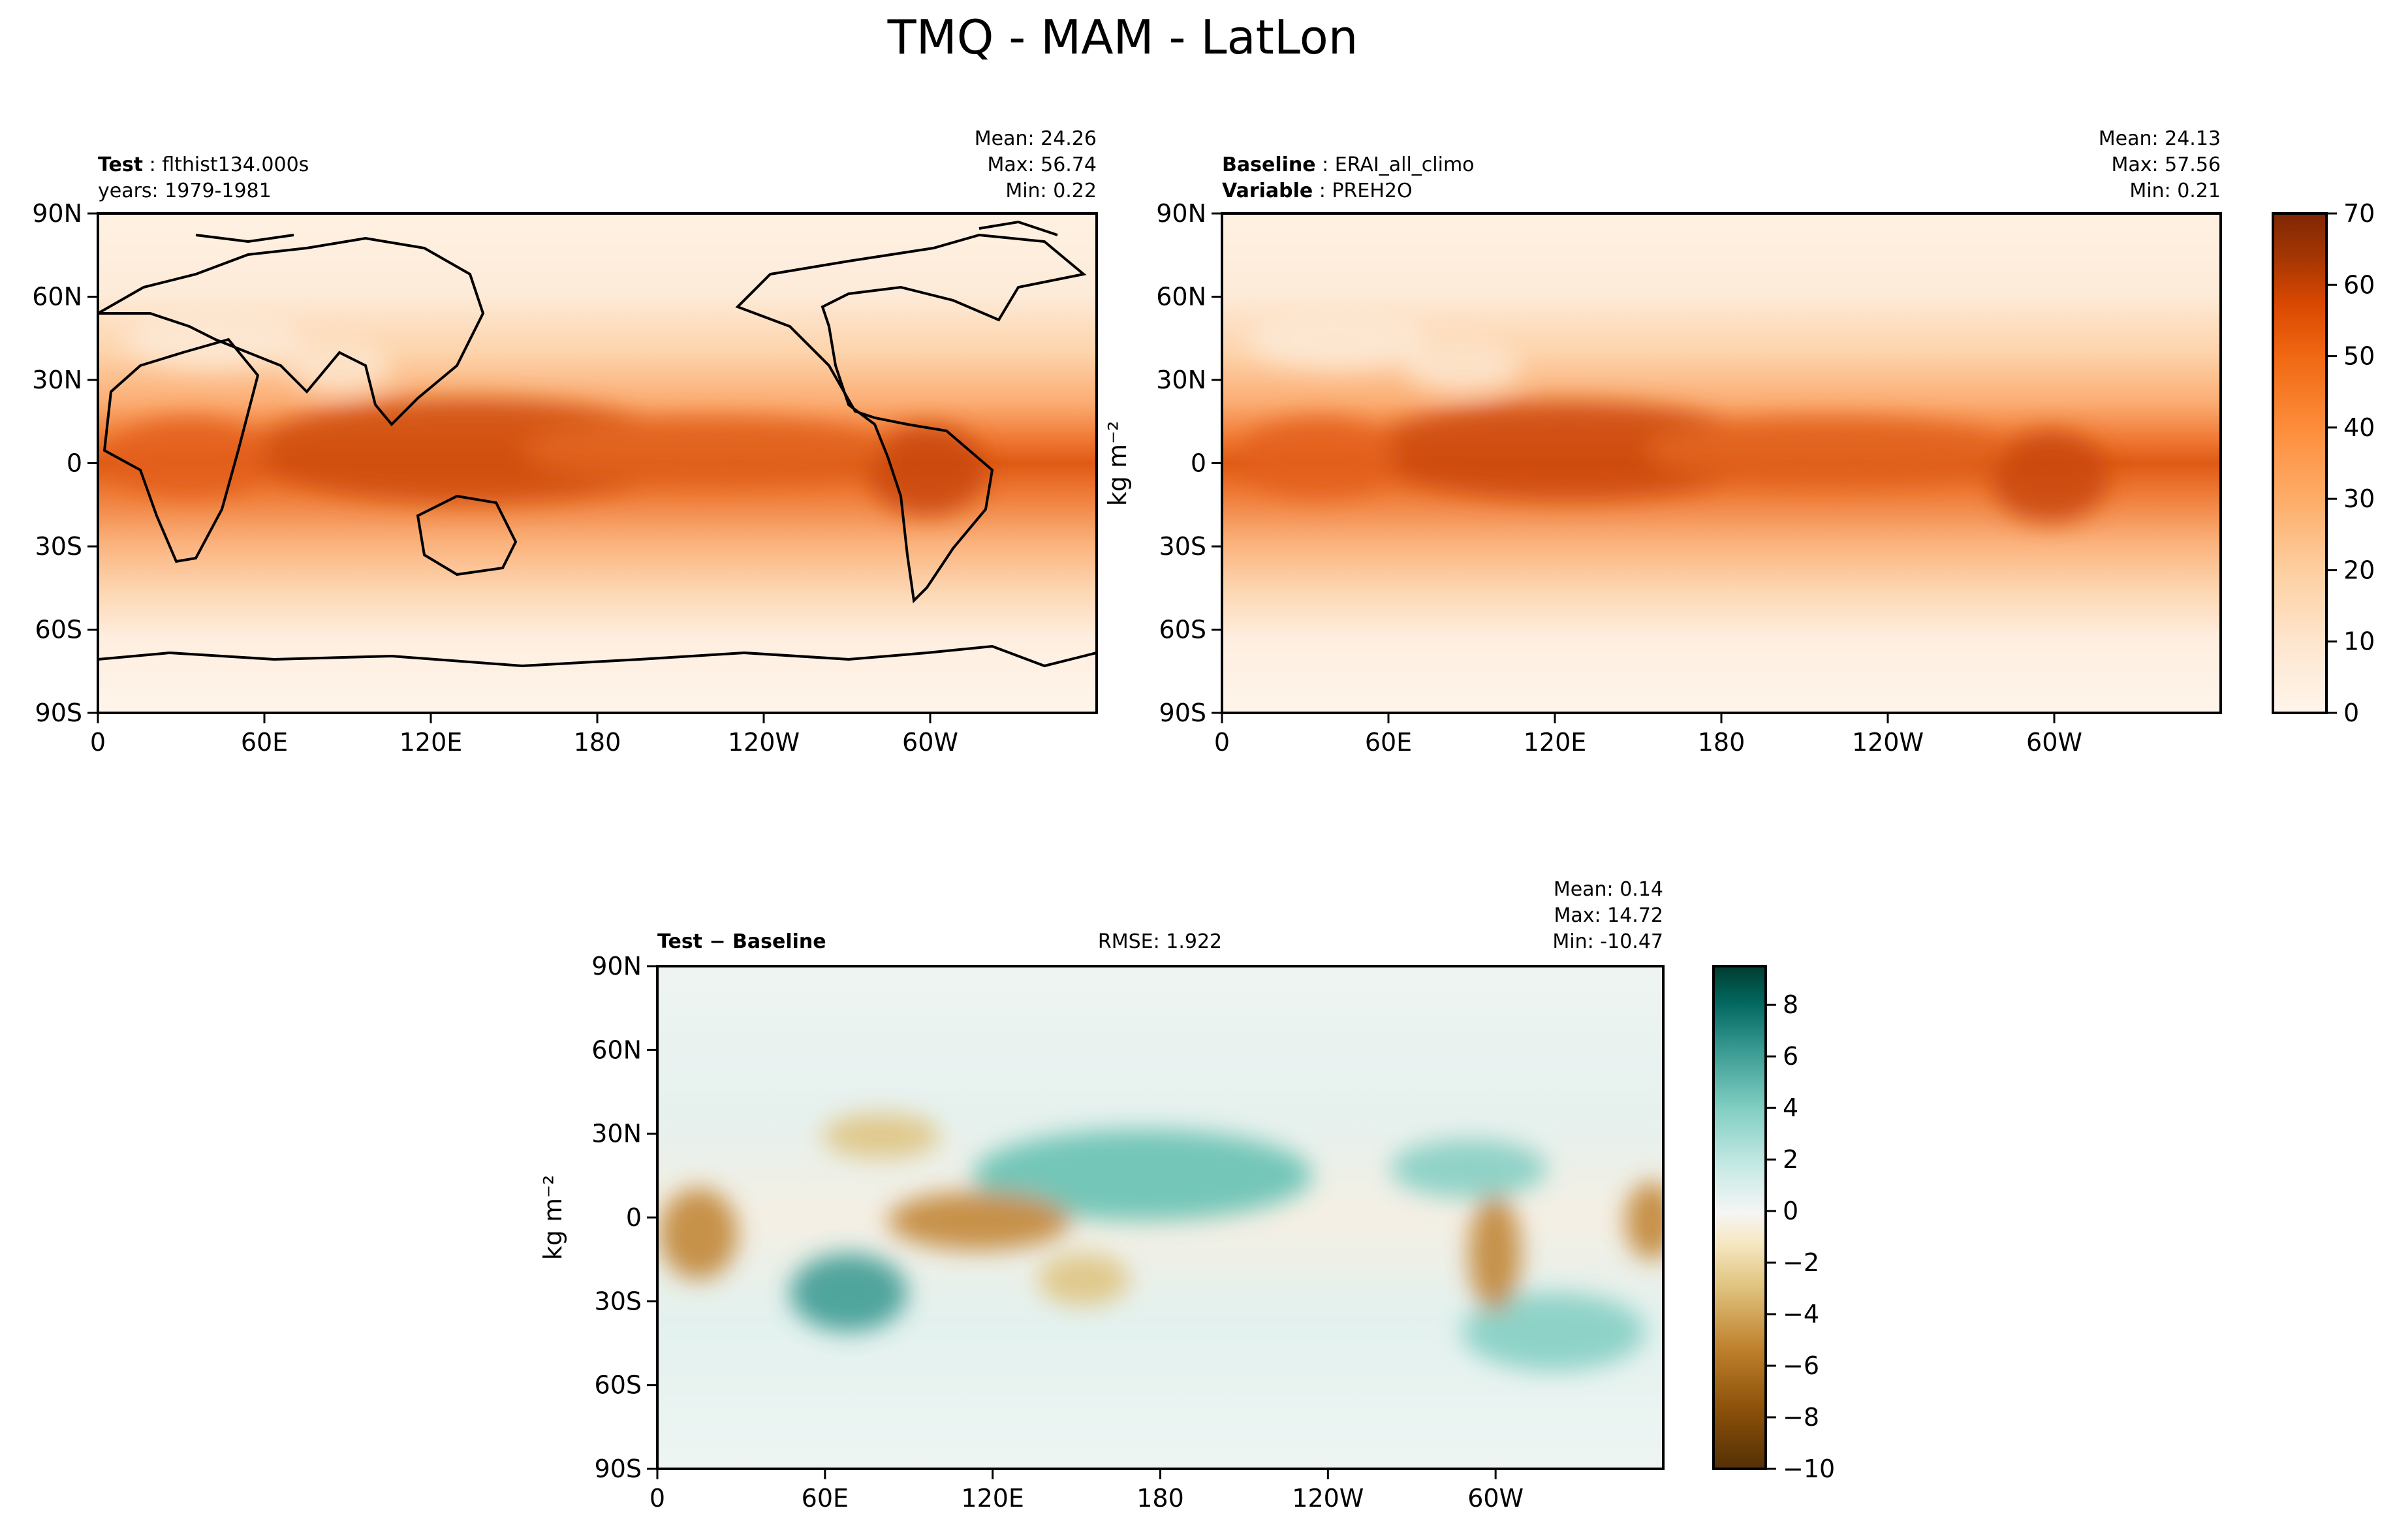 The height and width of the screenshot is (1540, 2395). I want to click on baseline-label: Baseline : ERAI_all_climo, so click(1348, 164).